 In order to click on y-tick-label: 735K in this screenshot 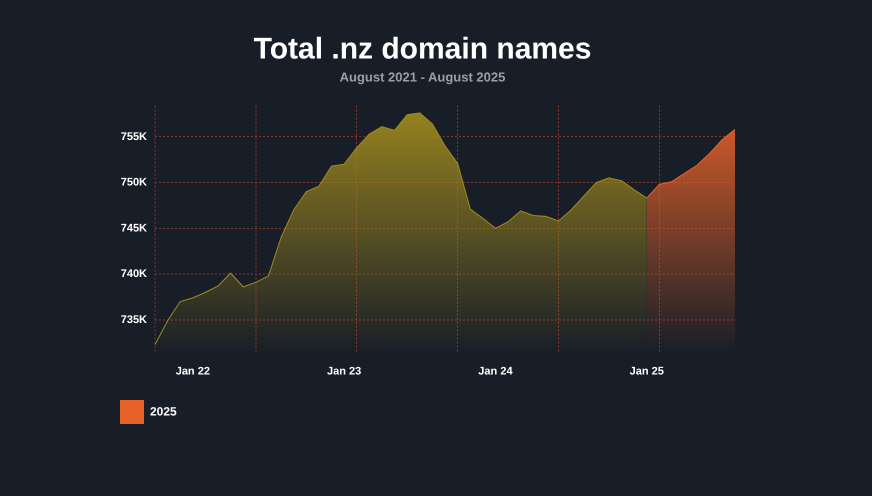, I will do `click(134, 320)`.